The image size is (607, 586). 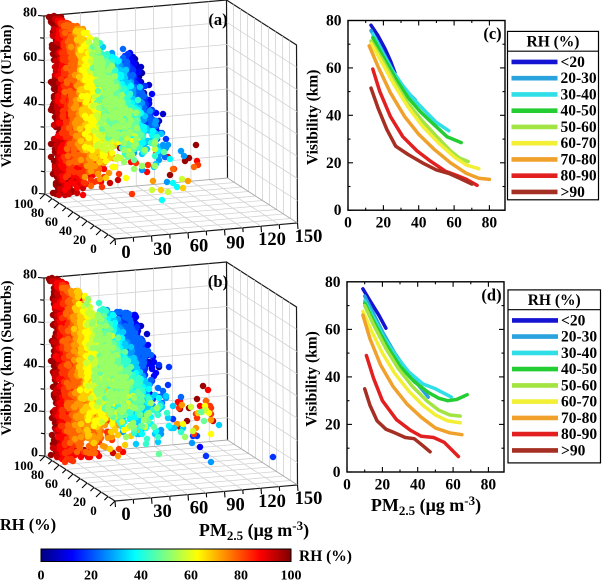 What do you see at coordinates (217, 19) in the screenshot?
I see `svg-text: (a)` at bounding box center [217, 19].